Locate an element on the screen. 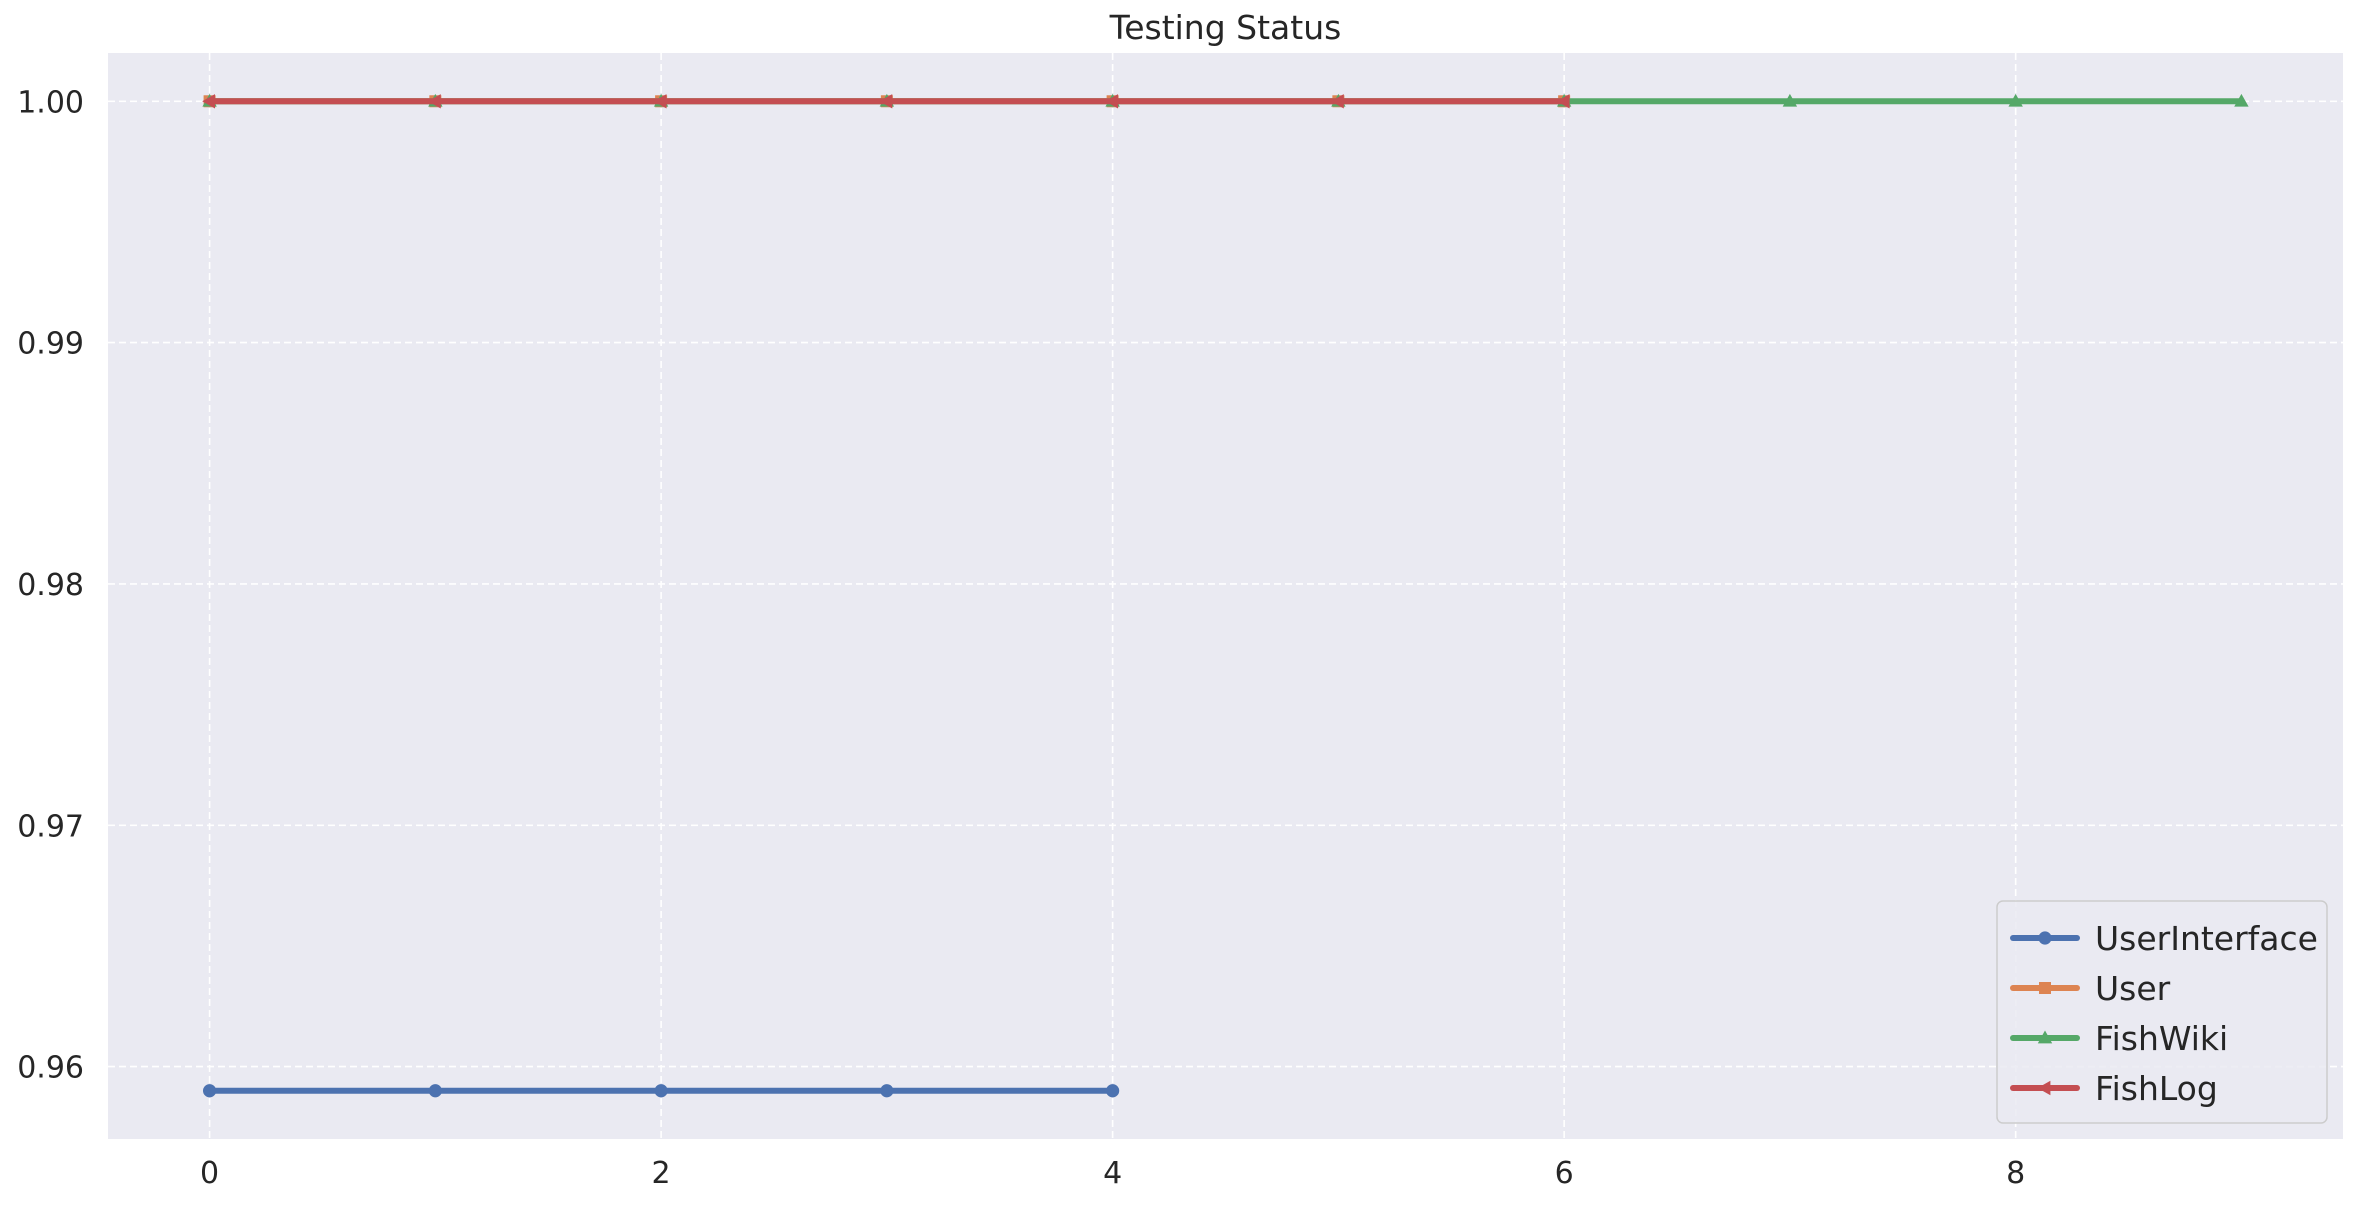 The height and width of the screenshot is (1210, 2353). x-tick-label: 8 is located at coordinates (2015, 1173).